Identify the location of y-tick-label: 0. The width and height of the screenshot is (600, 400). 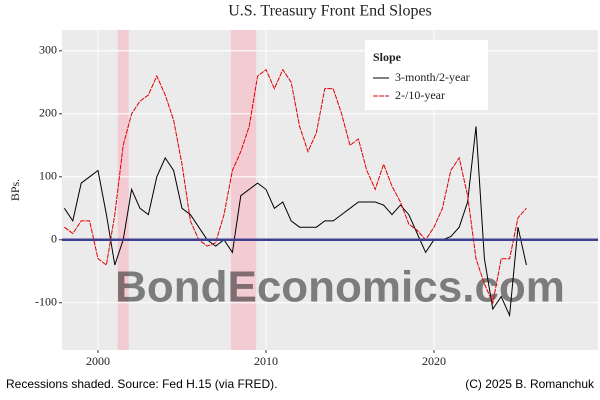
(54, 239).